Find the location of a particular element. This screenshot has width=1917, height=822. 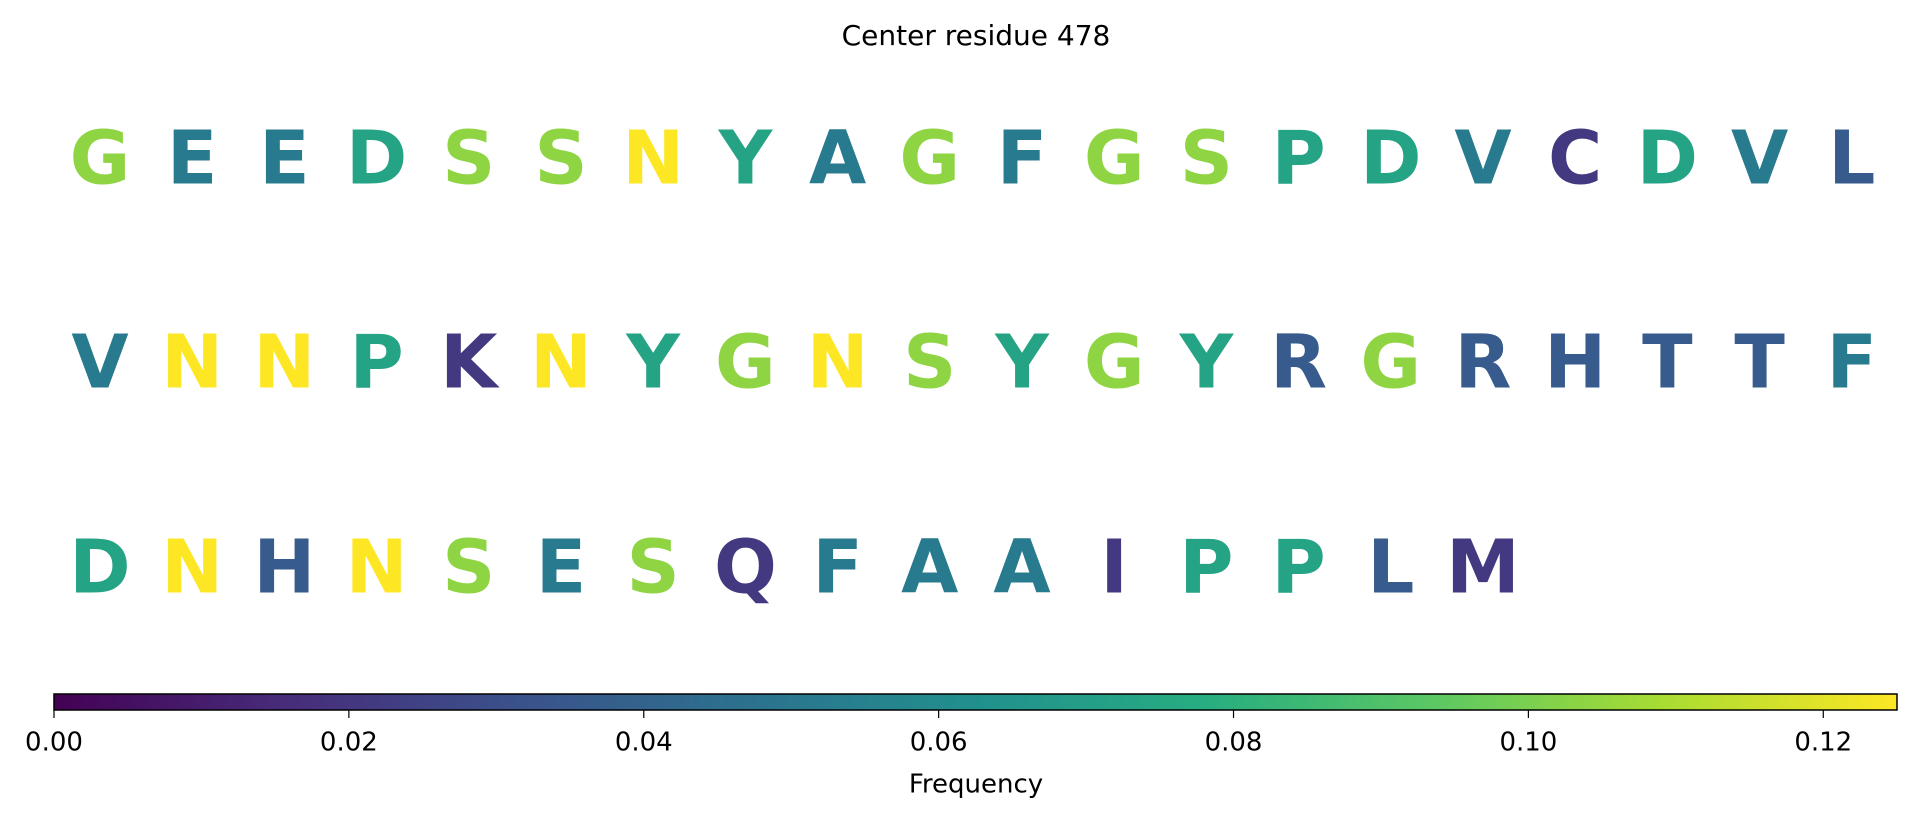

residue-letter: Q is located at coordinates (745, 568).